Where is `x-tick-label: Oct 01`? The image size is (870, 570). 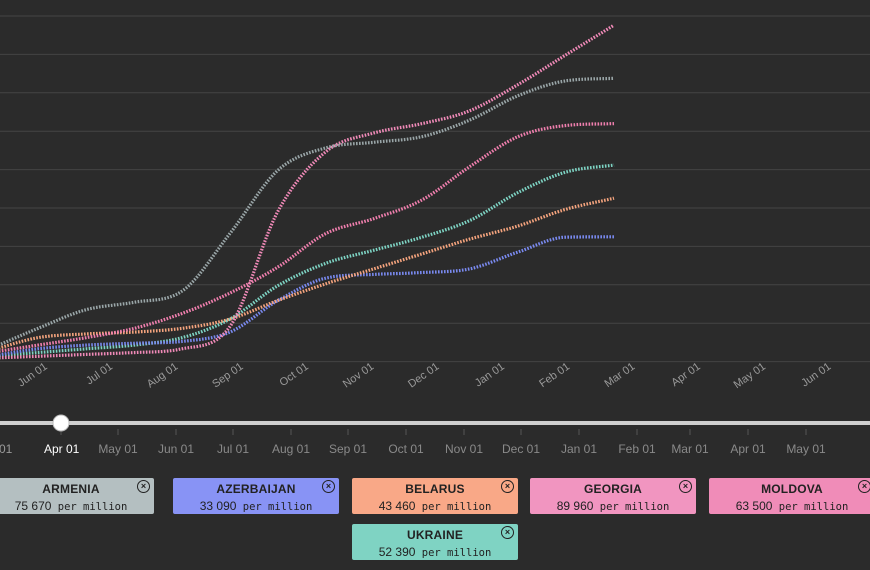
x-tick-label: Oct 01 is located at coordinates (293, 375).